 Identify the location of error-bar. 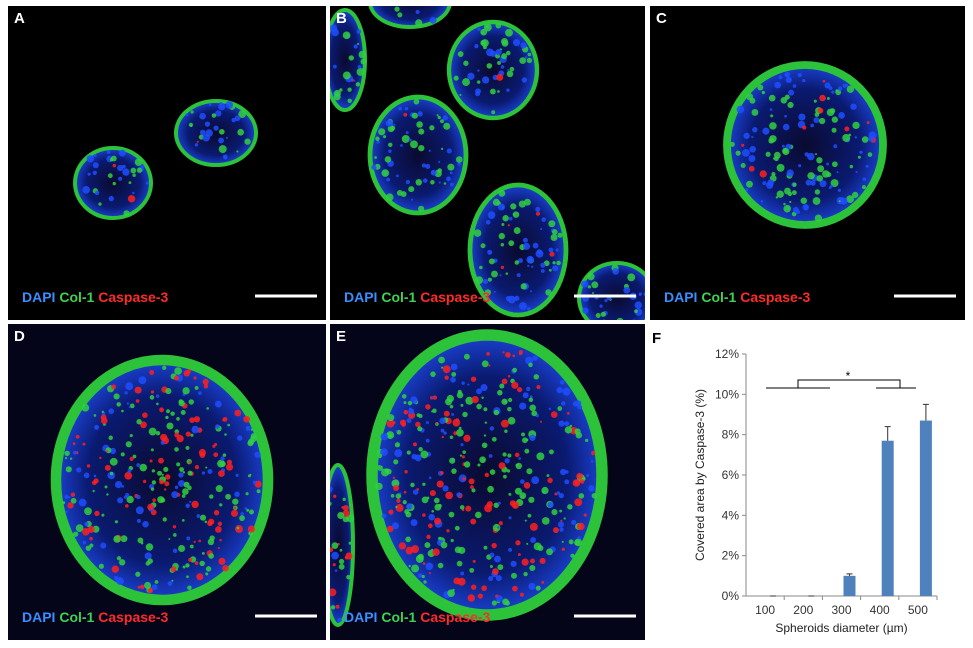
(887, 433).